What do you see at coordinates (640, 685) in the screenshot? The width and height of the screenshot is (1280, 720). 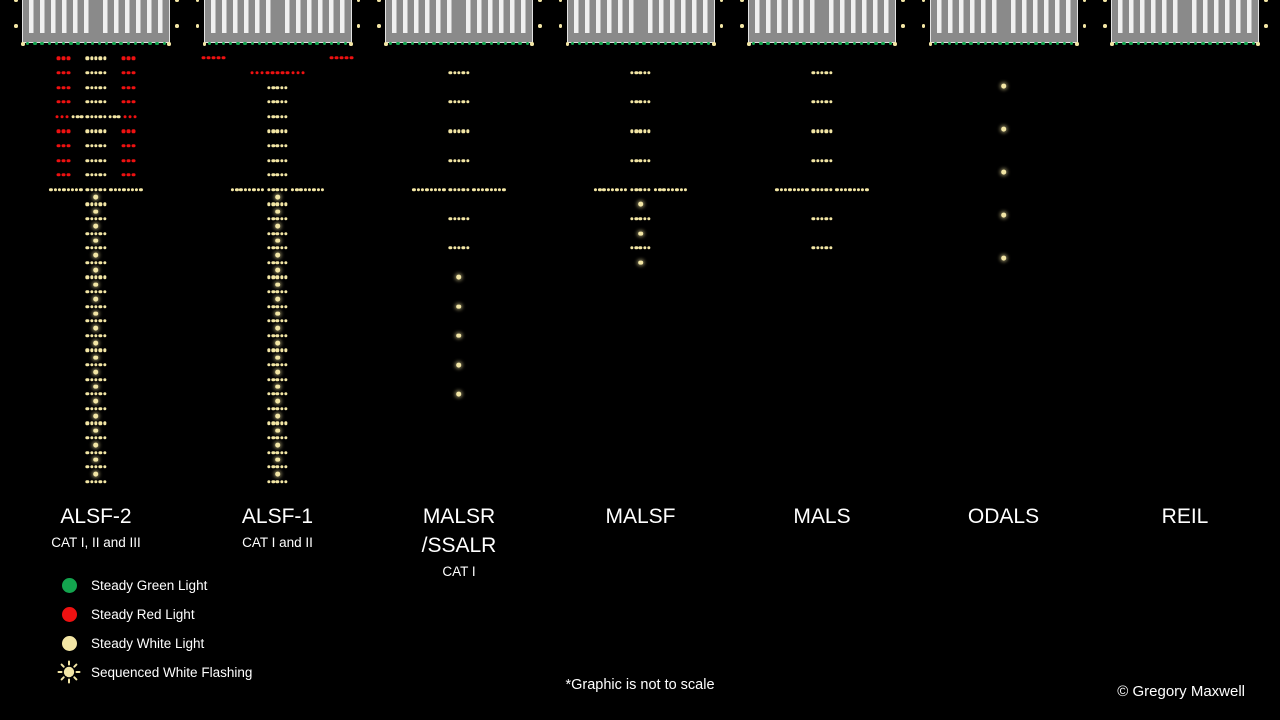 I see `scale-footnote: *Graphic is not to scale` at bounding box center [640, 685].